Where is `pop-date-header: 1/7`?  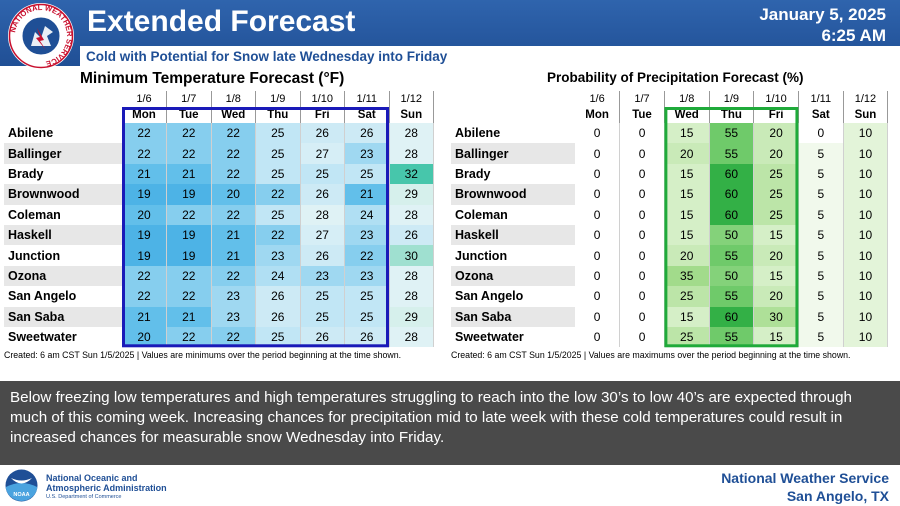 pop-date-header: 1/7 is located at coordinates (642, 99).